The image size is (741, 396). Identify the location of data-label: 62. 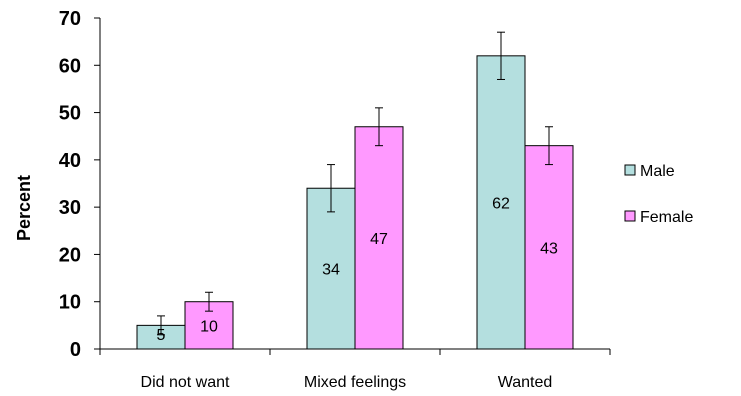
(501, 203).